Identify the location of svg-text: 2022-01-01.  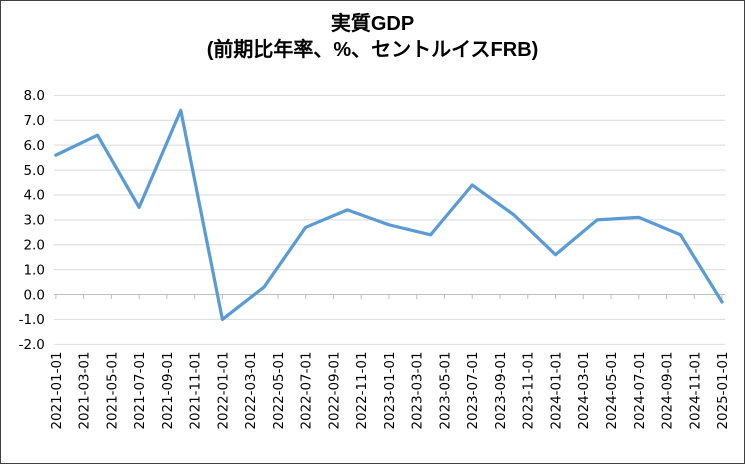
(223, 390).